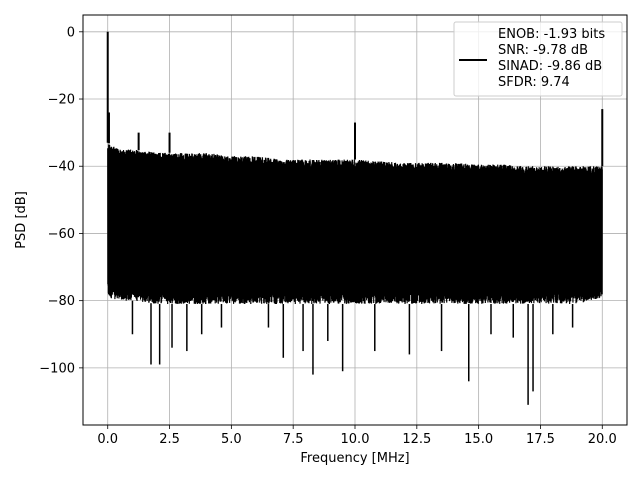 Image resolution: width=640 pixels, height=480 pixels. What do you see at coordinates (543, 50) in the screenshot?
I see `legend-text-snr: SNR: -9.78 dB` at bounding box center [543, 50].